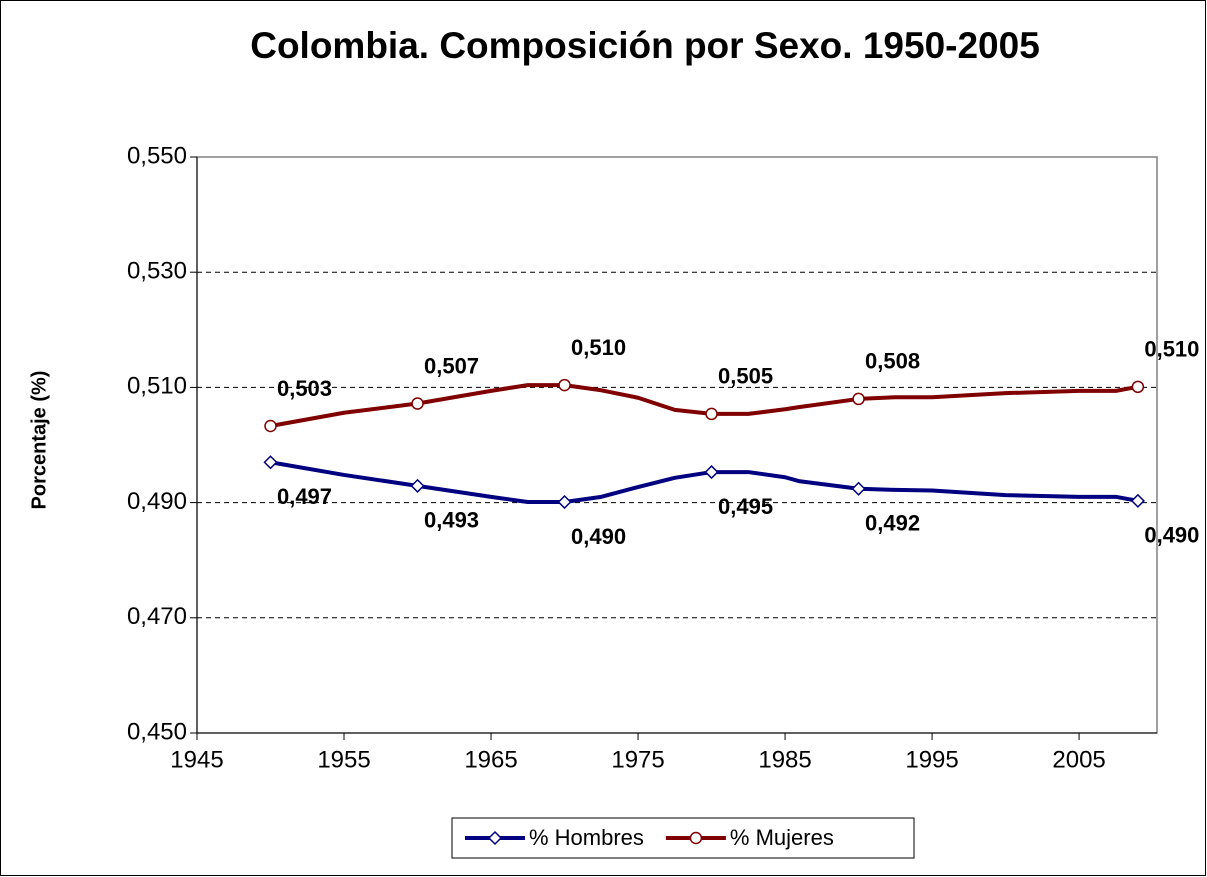  Describe the element at coordinates (157, 386) in the screenshot. I see `y-tick-label: 0,510` at that location.